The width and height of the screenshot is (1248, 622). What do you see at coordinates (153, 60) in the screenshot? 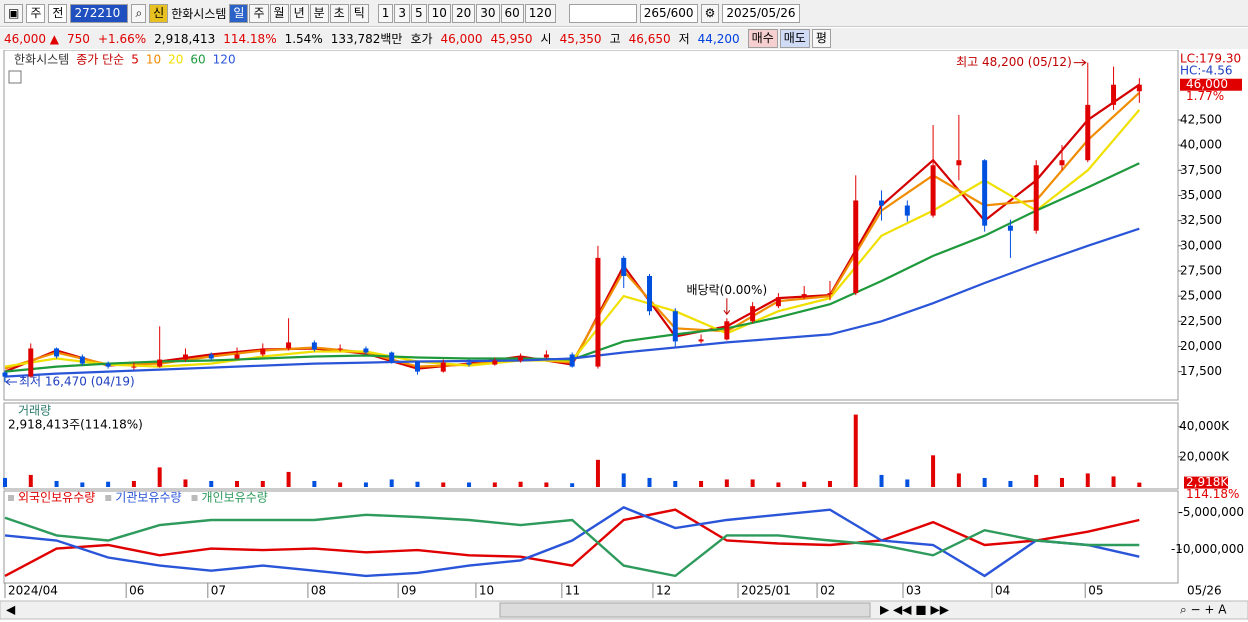
I see `legend-entry: 10` at bounding box center [153, 60].